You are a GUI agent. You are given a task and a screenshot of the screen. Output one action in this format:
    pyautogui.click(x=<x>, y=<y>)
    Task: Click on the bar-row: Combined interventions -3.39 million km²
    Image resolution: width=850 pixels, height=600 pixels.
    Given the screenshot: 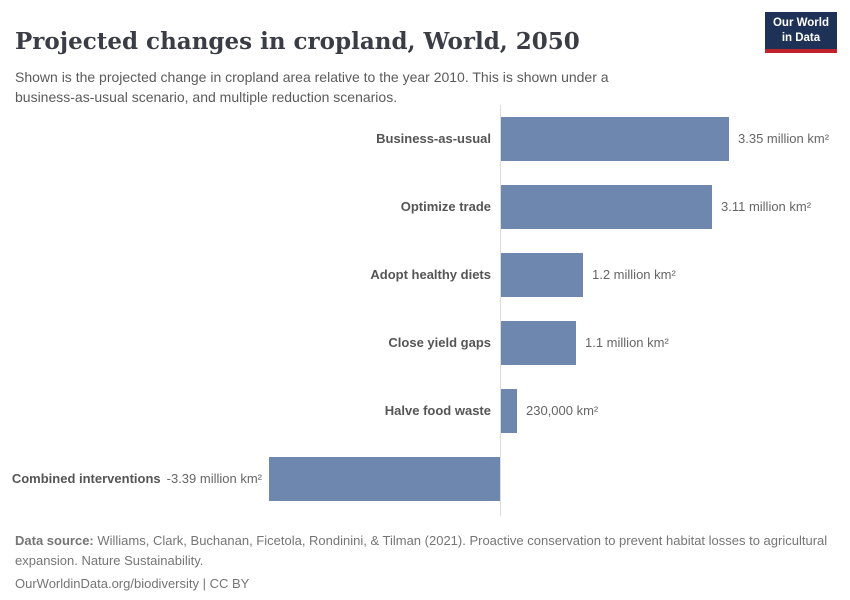 What is the action you would take?
    pyautogui.click(x=425, y=479)
    